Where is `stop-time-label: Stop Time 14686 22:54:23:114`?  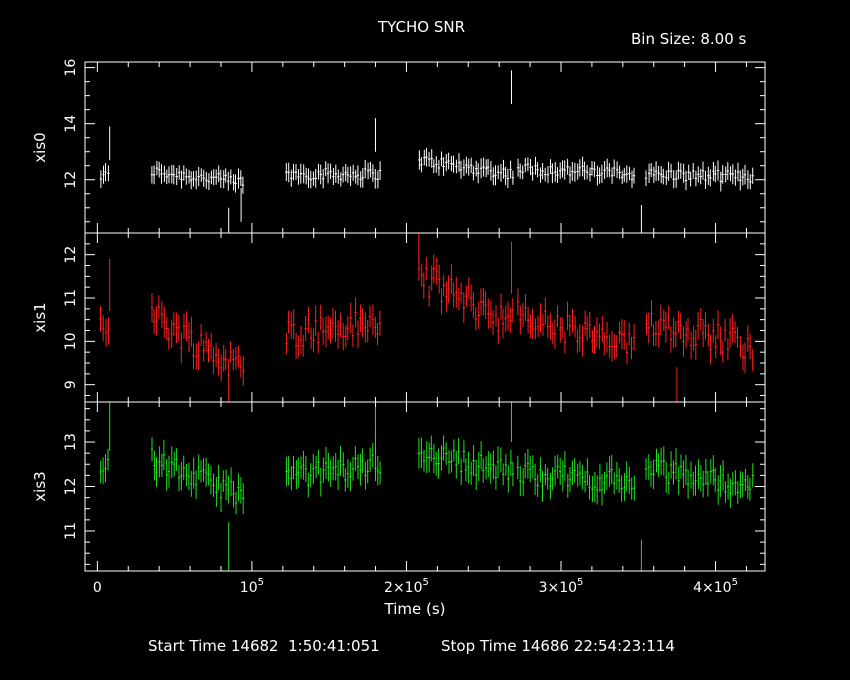
stop-time-label: Stop Time 14686 22:54:23:114 is located at coordinates (558, 646).